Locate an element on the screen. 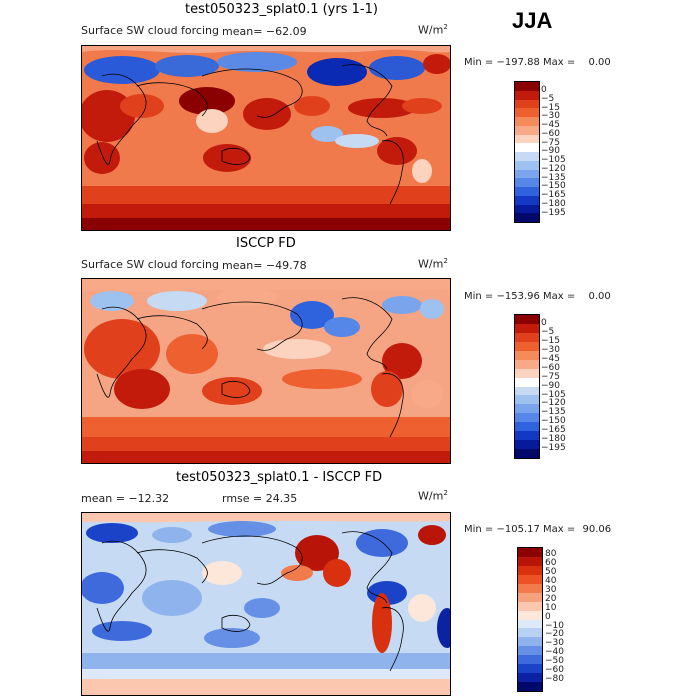 The height and width of the screenshot is (700, 700). panel-3-title: test050323_splat0.1 - ISCCP FD is located at coordinates (279, 477).